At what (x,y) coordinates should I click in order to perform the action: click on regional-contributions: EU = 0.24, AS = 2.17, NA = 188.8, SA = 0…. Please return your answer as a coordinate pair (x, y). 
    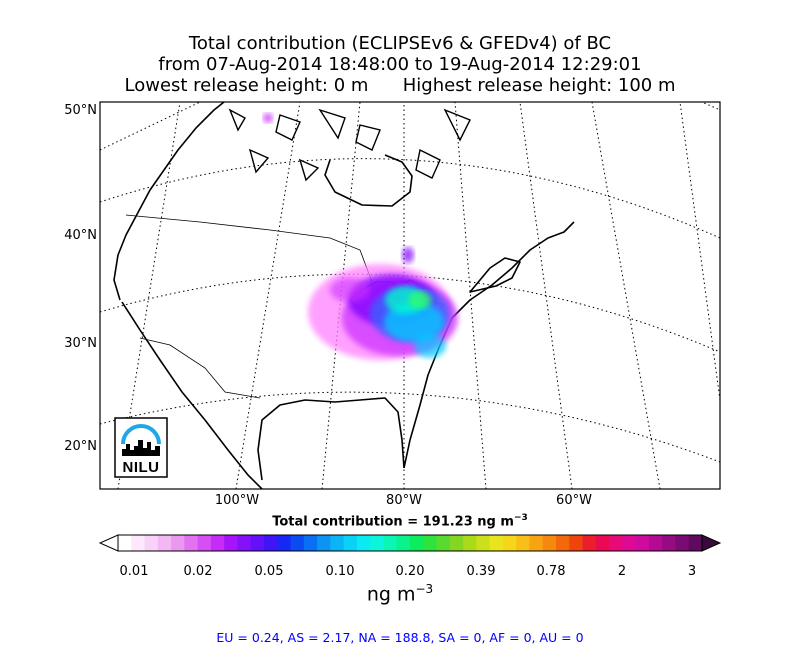
    Looking at the image, I should click on (400, 637).